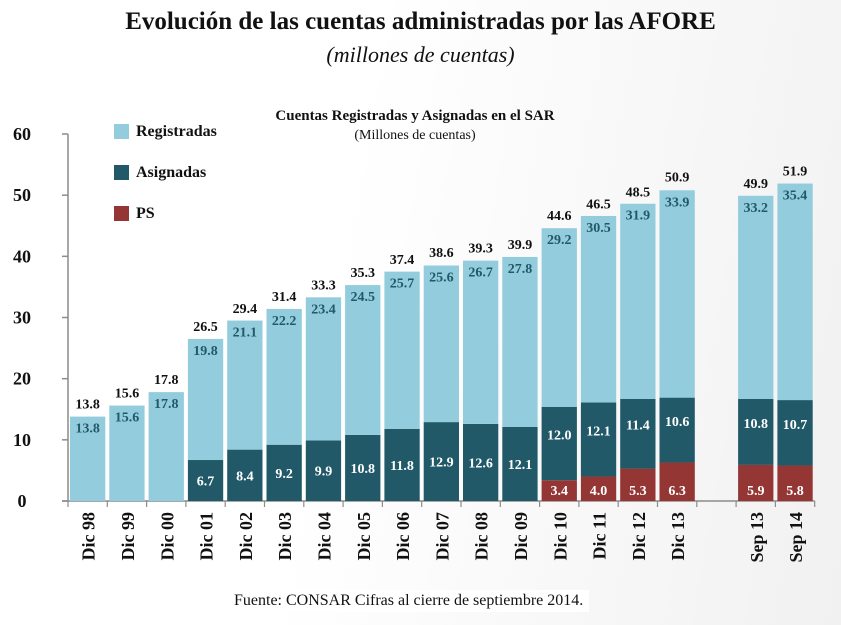 This screenshot has height=625, width=841. Describe the element at coordinates (560, 491) in the screenshot. I see `data-label-ps: 3.4` at that location.